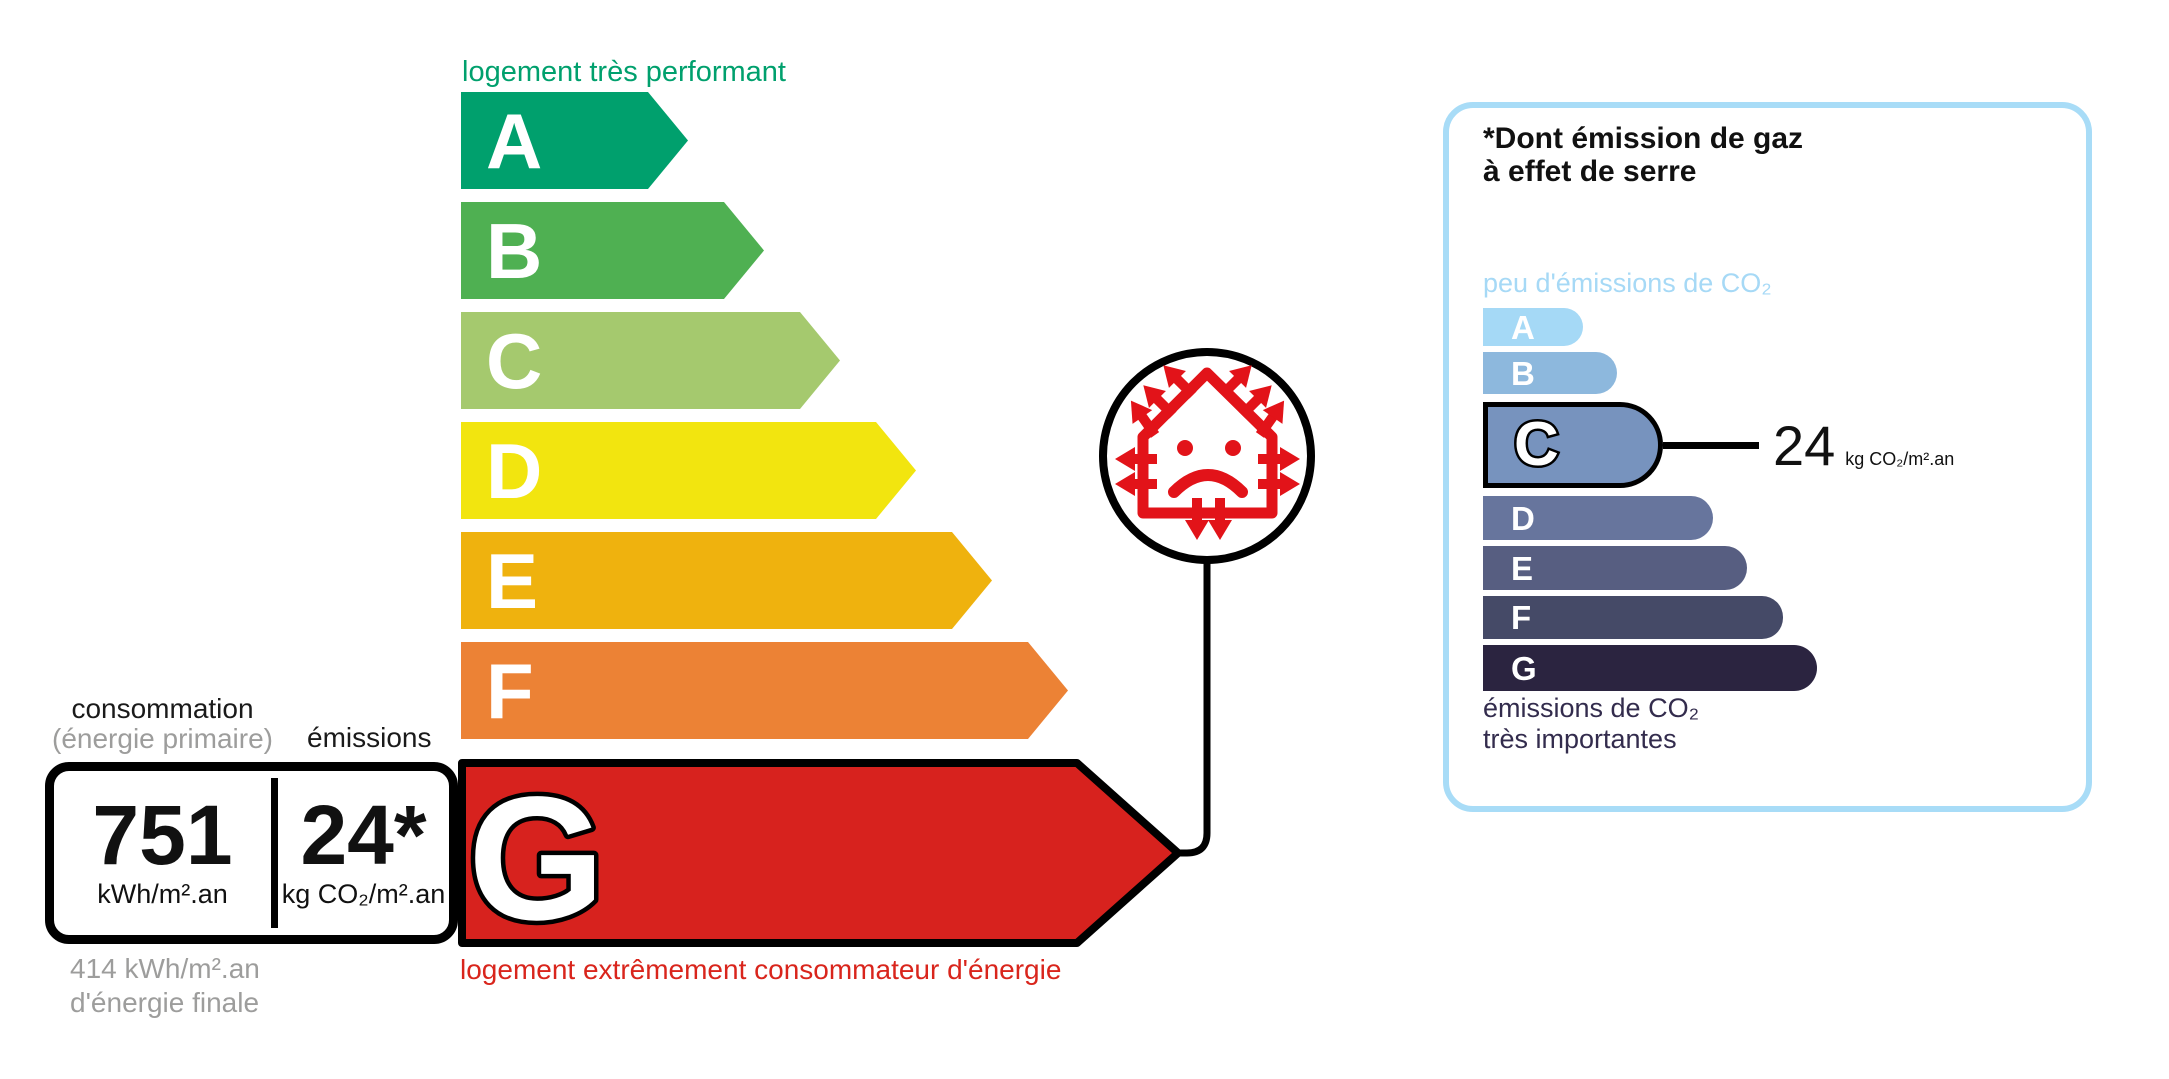  I want to click on co2-class-bar-c: C, so click(1573, 445).